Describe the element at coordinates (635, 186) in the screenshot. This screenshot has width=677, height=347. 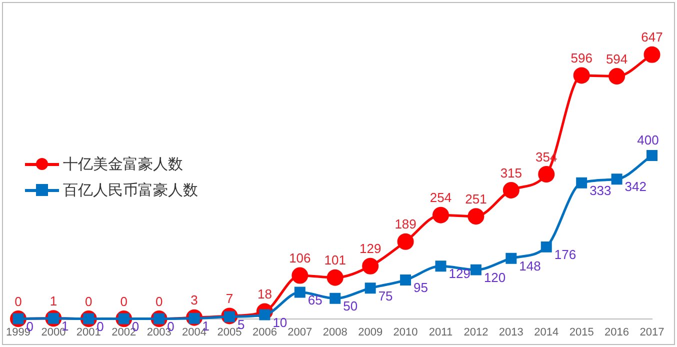
I see `data-label: 342` at that location.